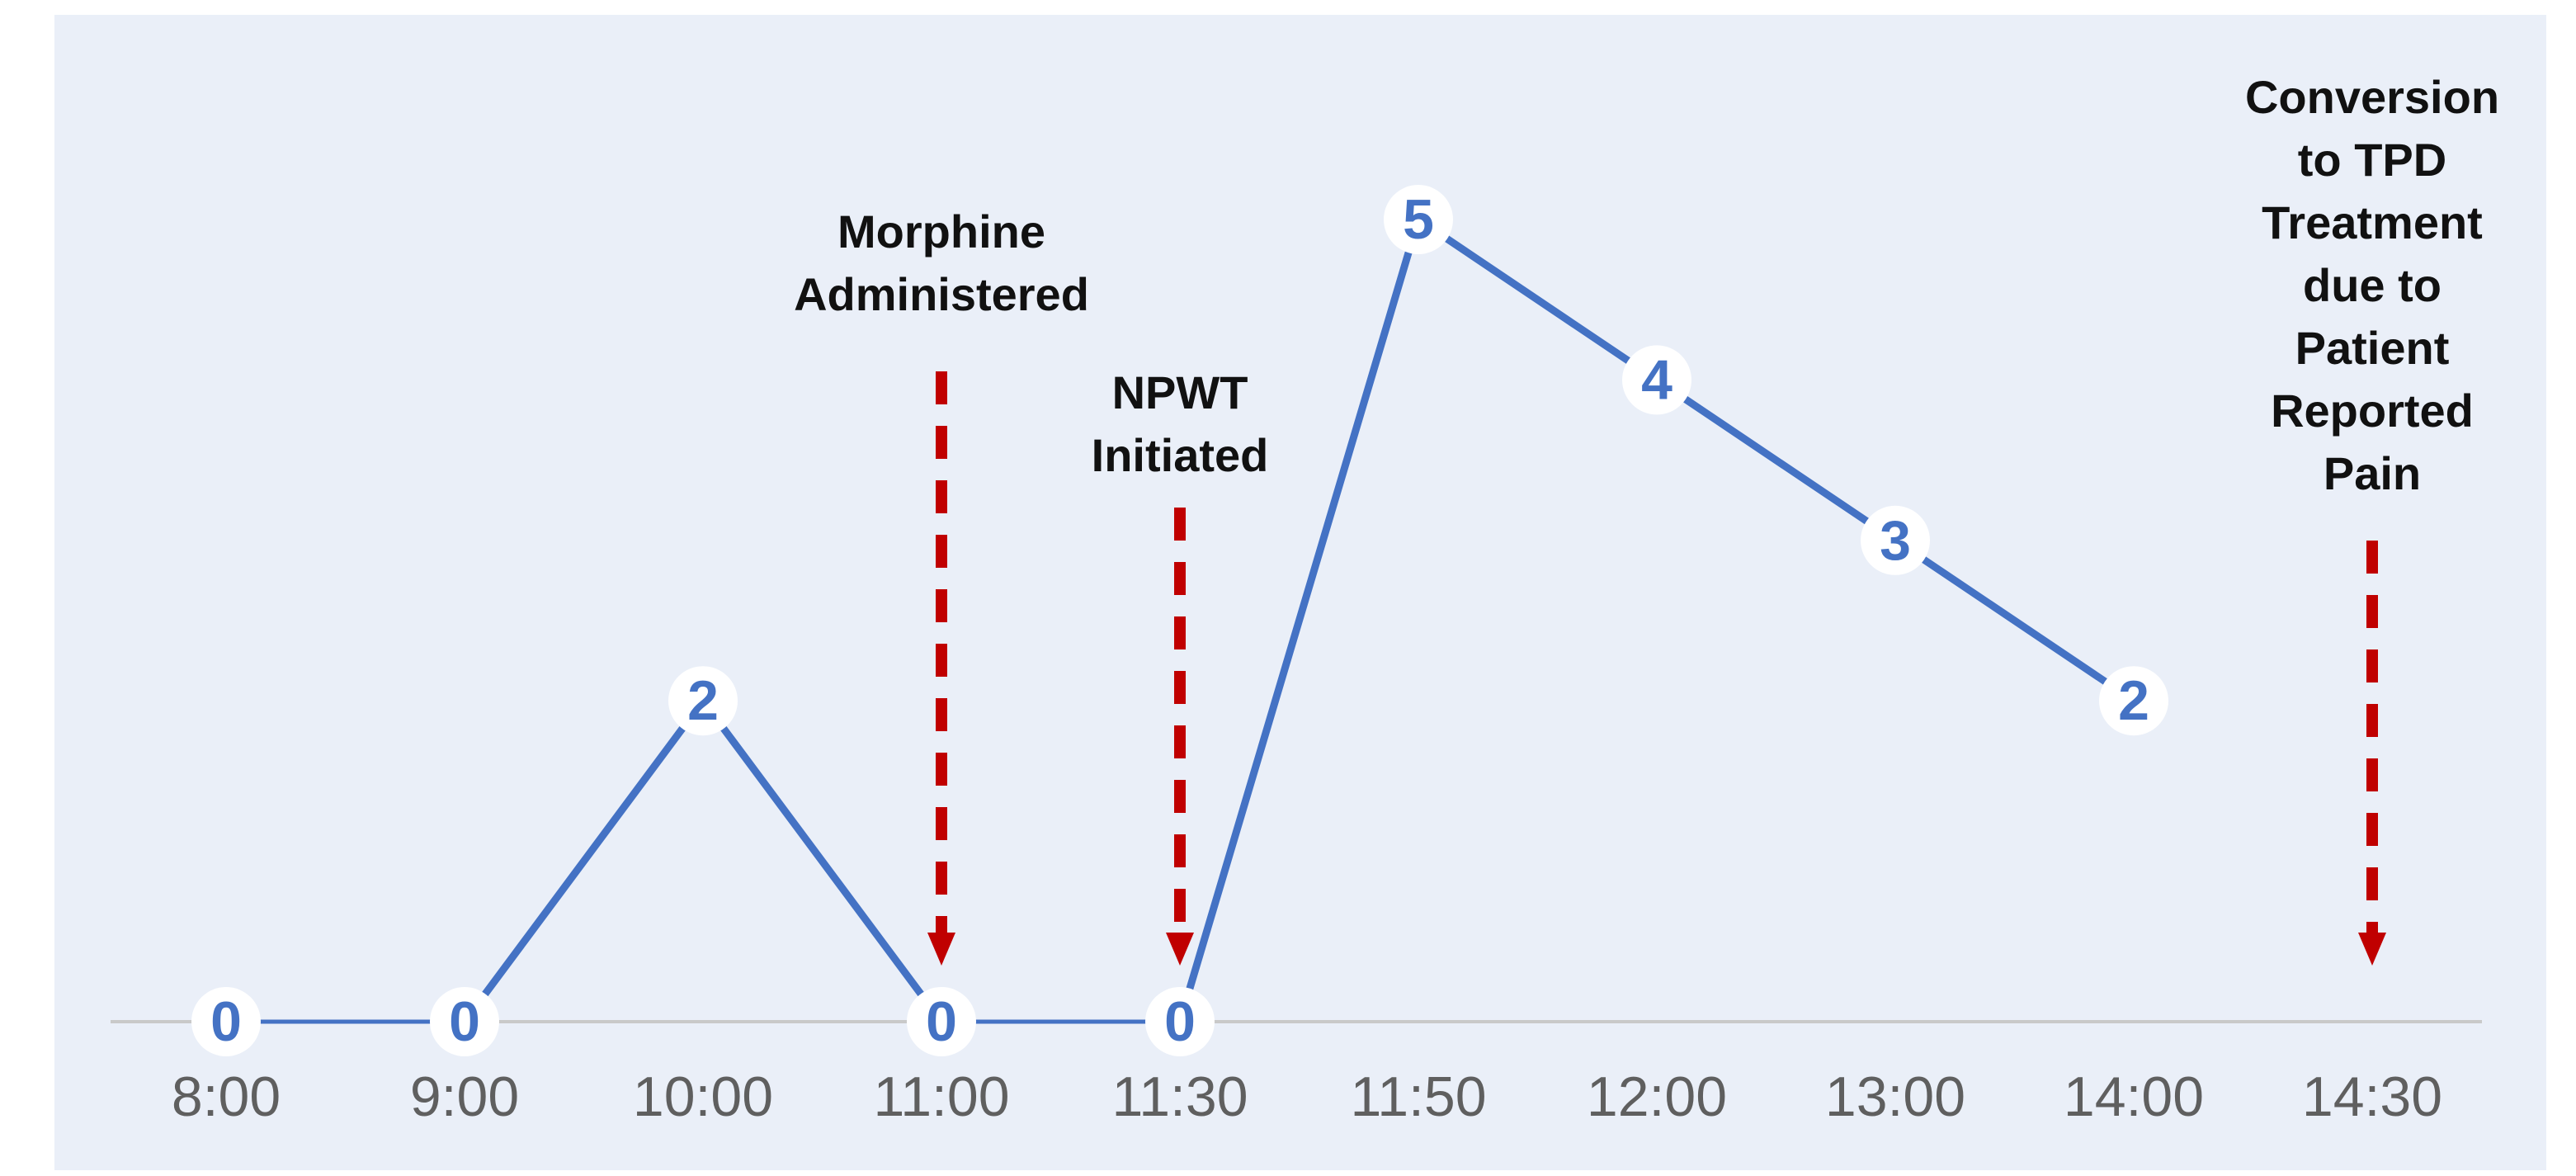  I want to click on data-label: 5, so click(1418, 219).